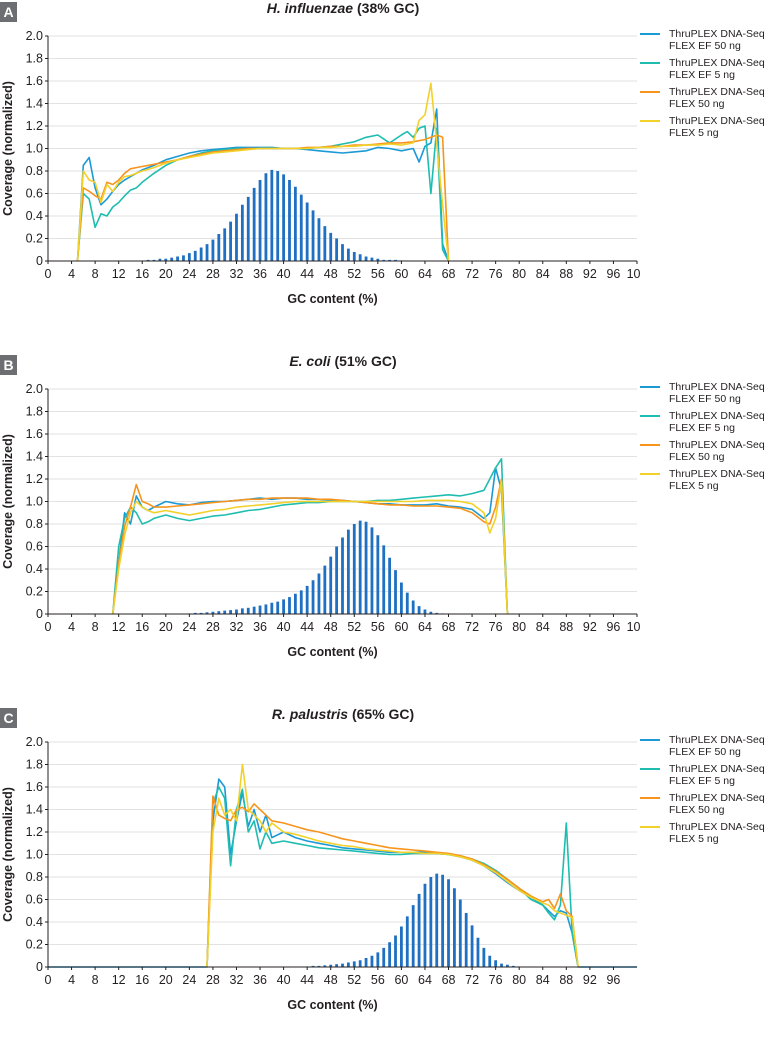  What do you see at coordinates (34, 81) in the screenshot?
I see `y-tick-label: 1.6` at bounding box center [34, 81].